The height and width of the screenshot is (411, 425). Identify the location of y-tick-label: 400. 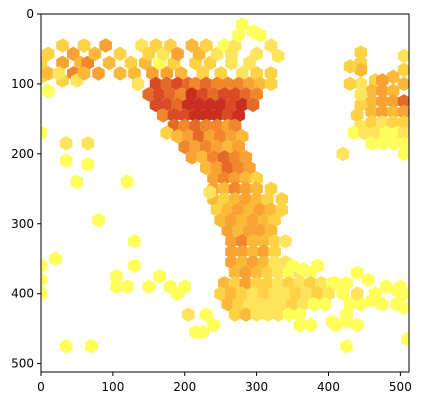
(22, 294).